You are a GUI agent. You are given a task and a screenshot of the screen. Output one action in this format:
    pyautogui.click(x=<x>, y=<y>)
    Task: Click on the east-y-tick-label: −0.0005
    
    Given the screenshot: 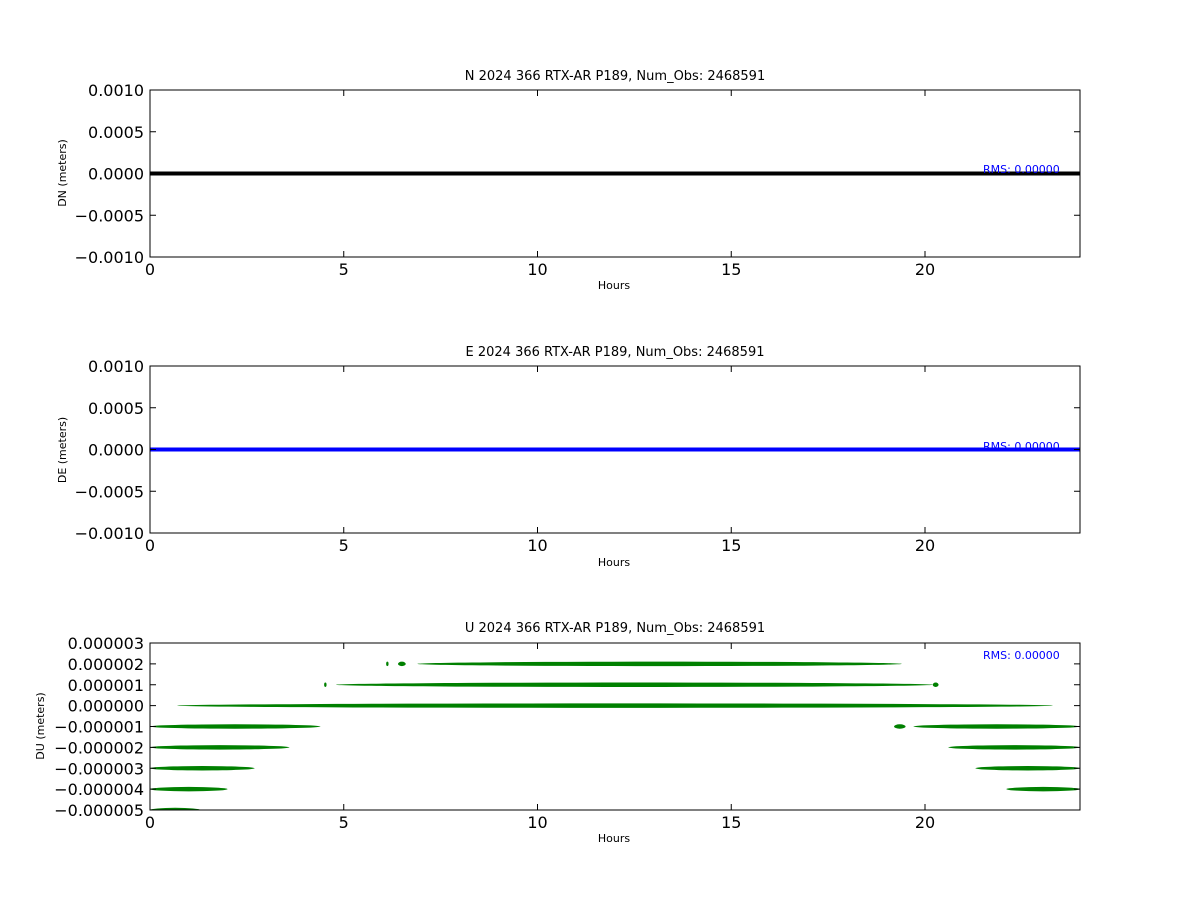 What is the action you would take?
    pyautogui.click(x=109, y=491)
    